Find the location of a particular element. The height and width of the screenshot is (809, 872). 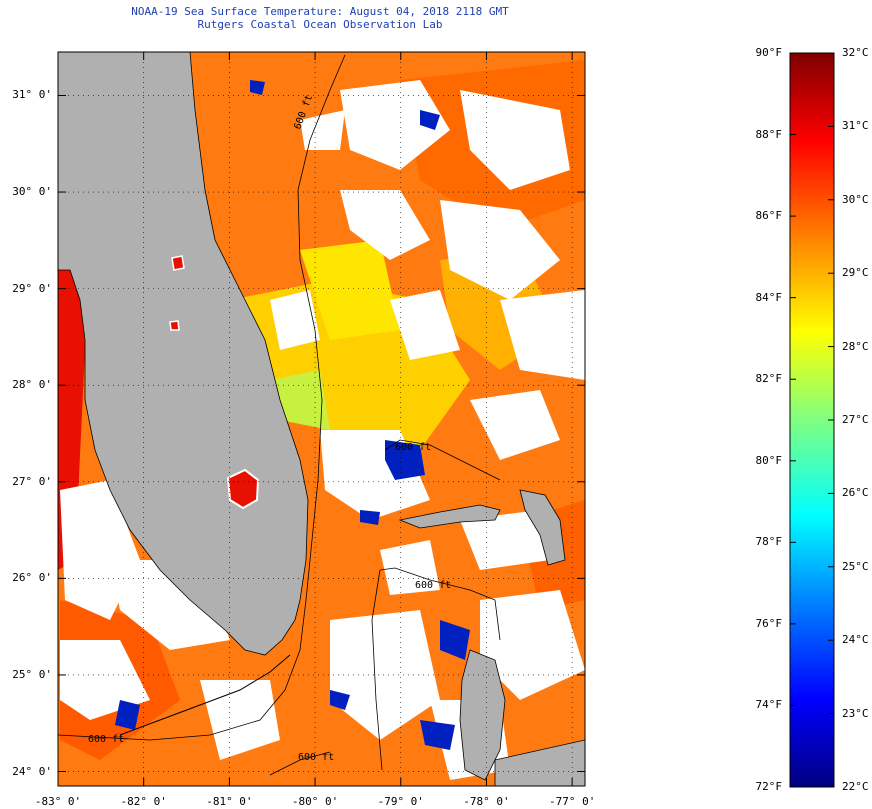

longitude-label: -80° 0' is located at coordinates (315, 801).